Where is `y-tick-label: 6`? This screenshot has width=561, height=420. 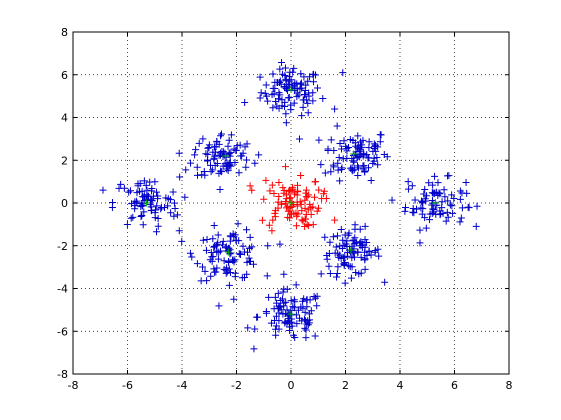
y-tick-label: 6 is located at coordinates (64, 75).